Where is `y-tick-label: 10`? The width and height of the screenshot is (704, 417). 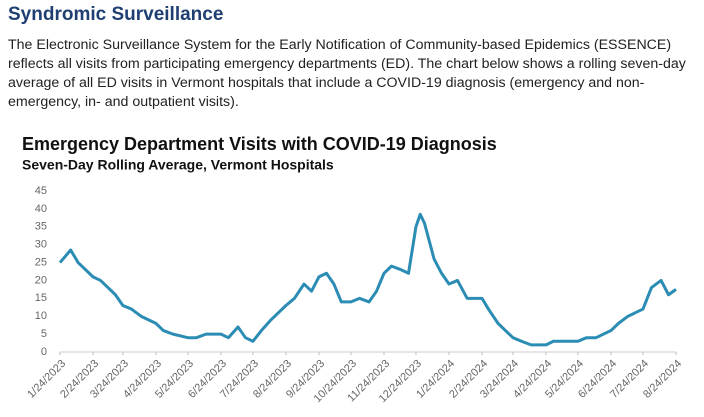
y-tick-label: 10 is located at coordinates (41, 316).